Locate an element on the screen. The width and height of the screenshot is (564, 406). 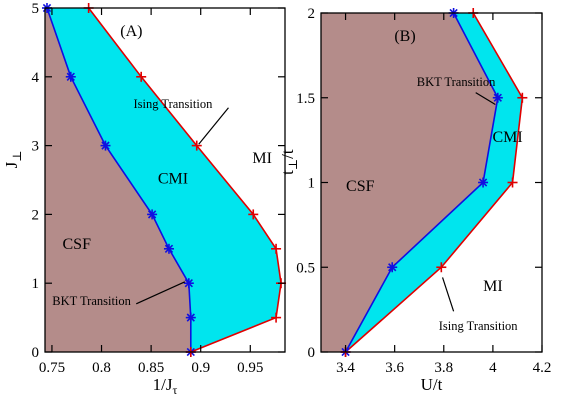
y-tick-label: 4 is located at coordinates (36, 78).